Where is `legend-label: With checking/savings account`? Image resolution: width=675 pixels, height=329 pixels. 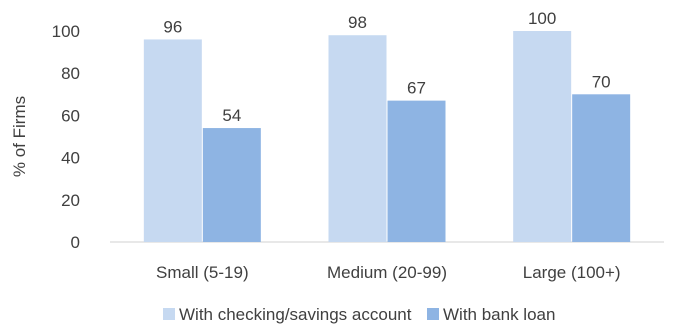 legend-label: With checking/savings account is located at coordinates (295, 314).